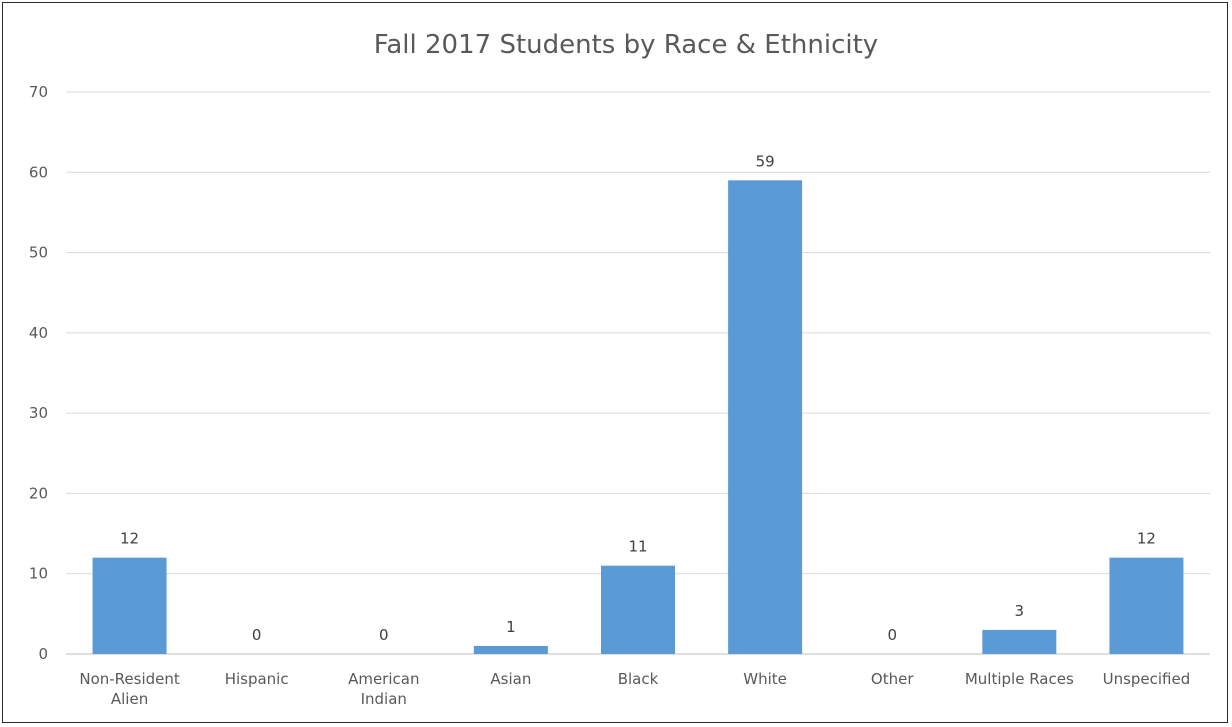 This screenshot has height=727, width=1232. I want to click on x-tick-label: Unspecified, so click(1147, 679).